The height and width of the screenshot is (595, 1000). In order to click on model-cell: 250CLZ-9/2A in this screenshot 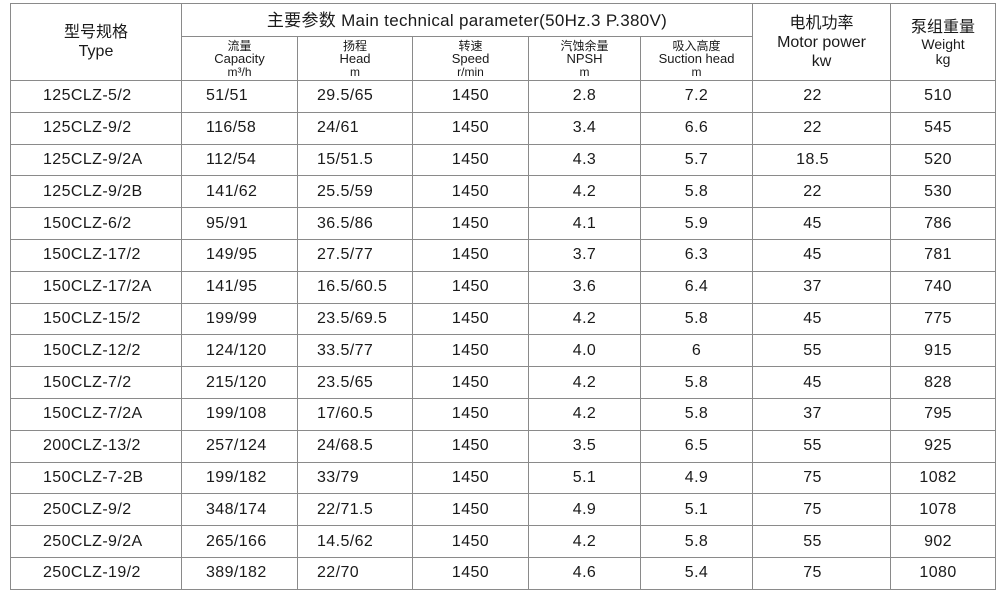, I will do `click(96, 541)`.